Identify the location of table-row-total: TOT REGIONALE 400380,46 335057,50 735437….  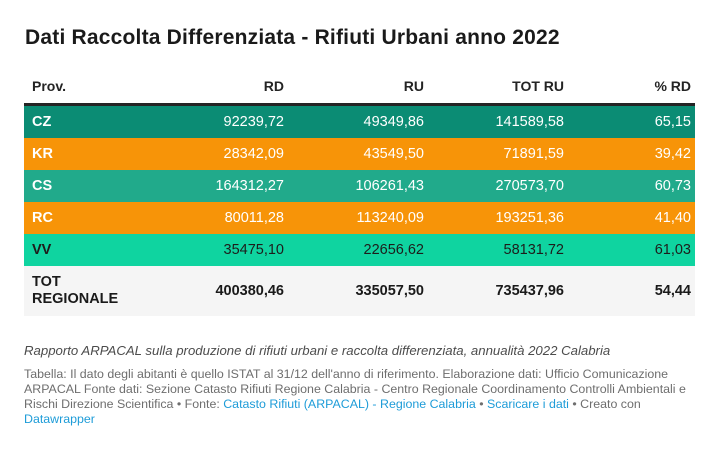
(359, 291).